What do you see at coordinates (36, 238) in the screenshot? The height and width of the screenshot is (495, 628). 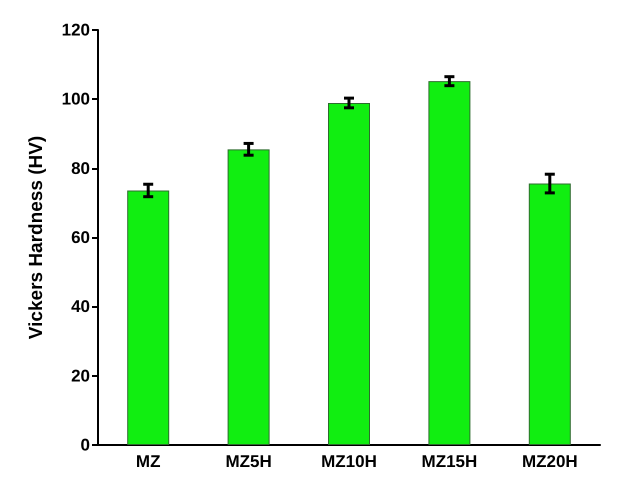 I see `y-axis-title: Vickers Hardness (HV)` at bounding box center [36, 238].